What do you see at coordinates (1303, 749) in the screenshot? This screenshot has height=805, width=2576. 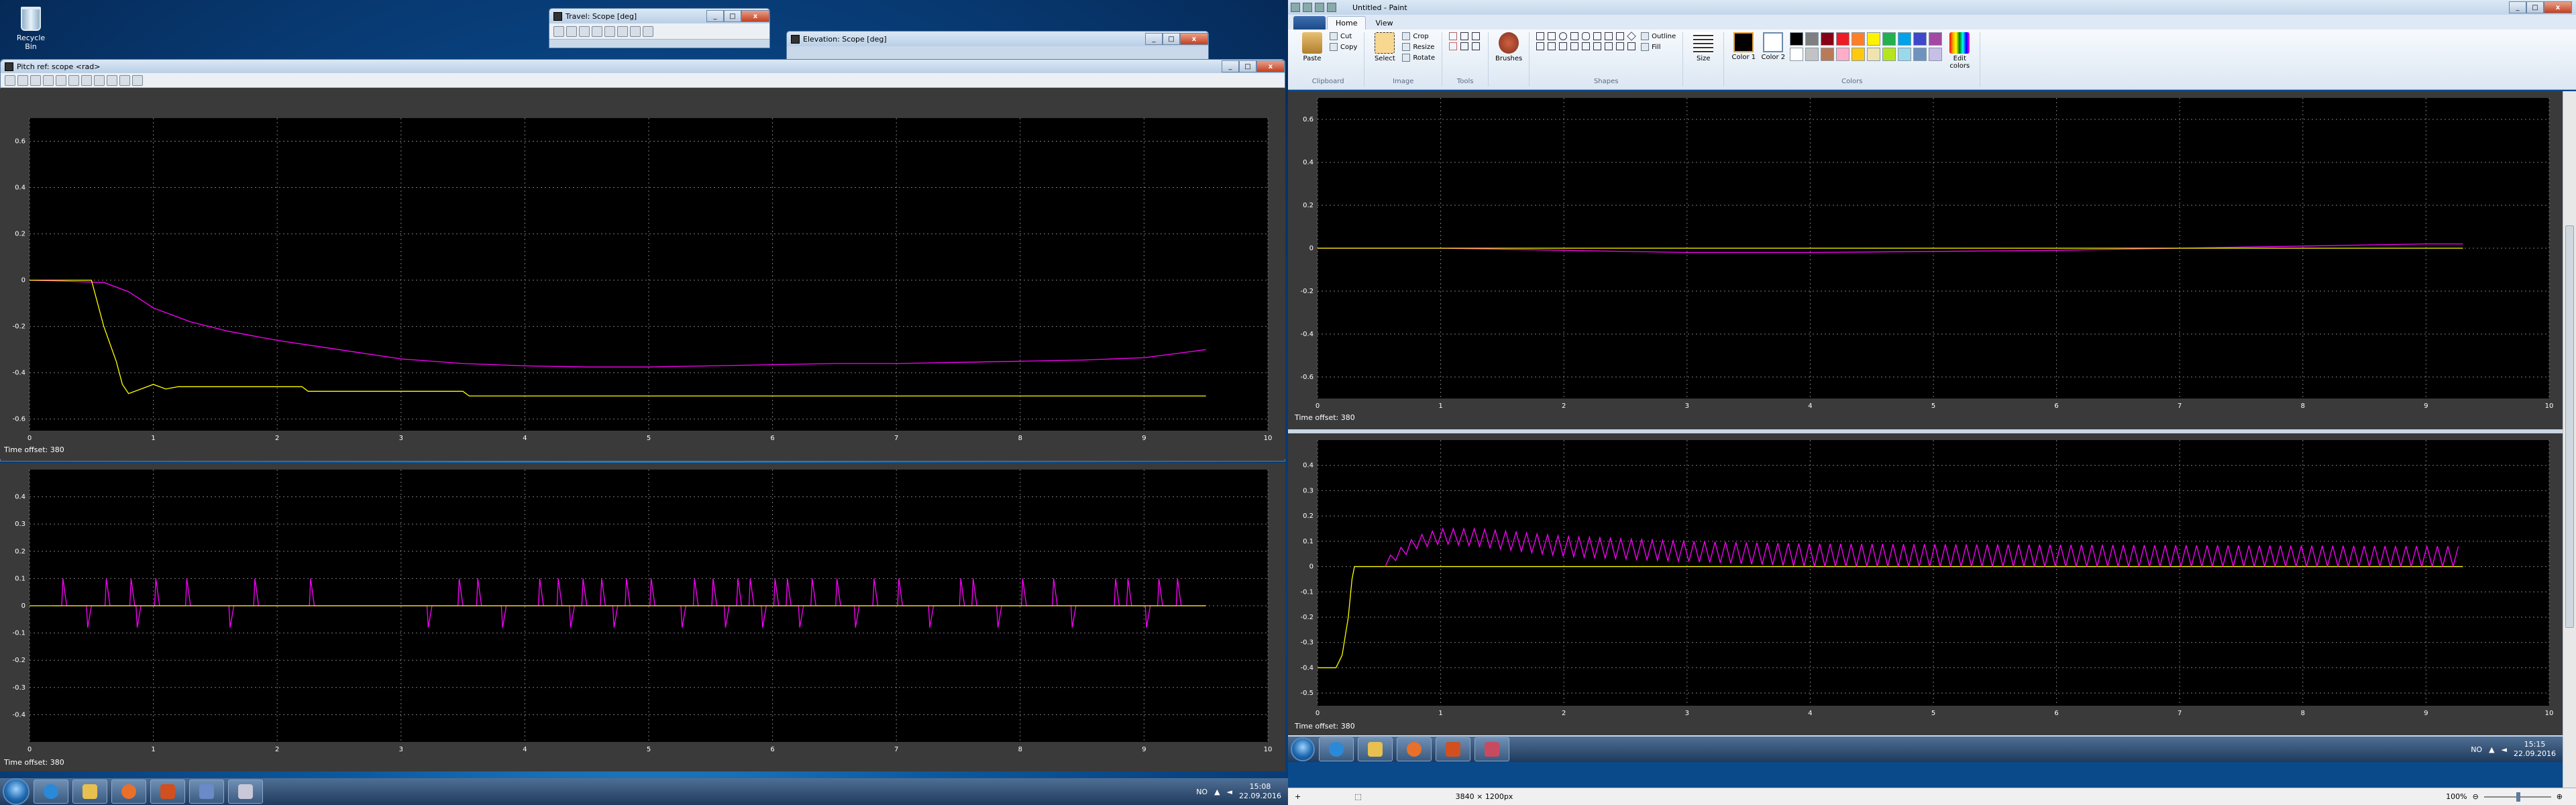 I see `embedded-start-button` at bounding box center [1303, 749].